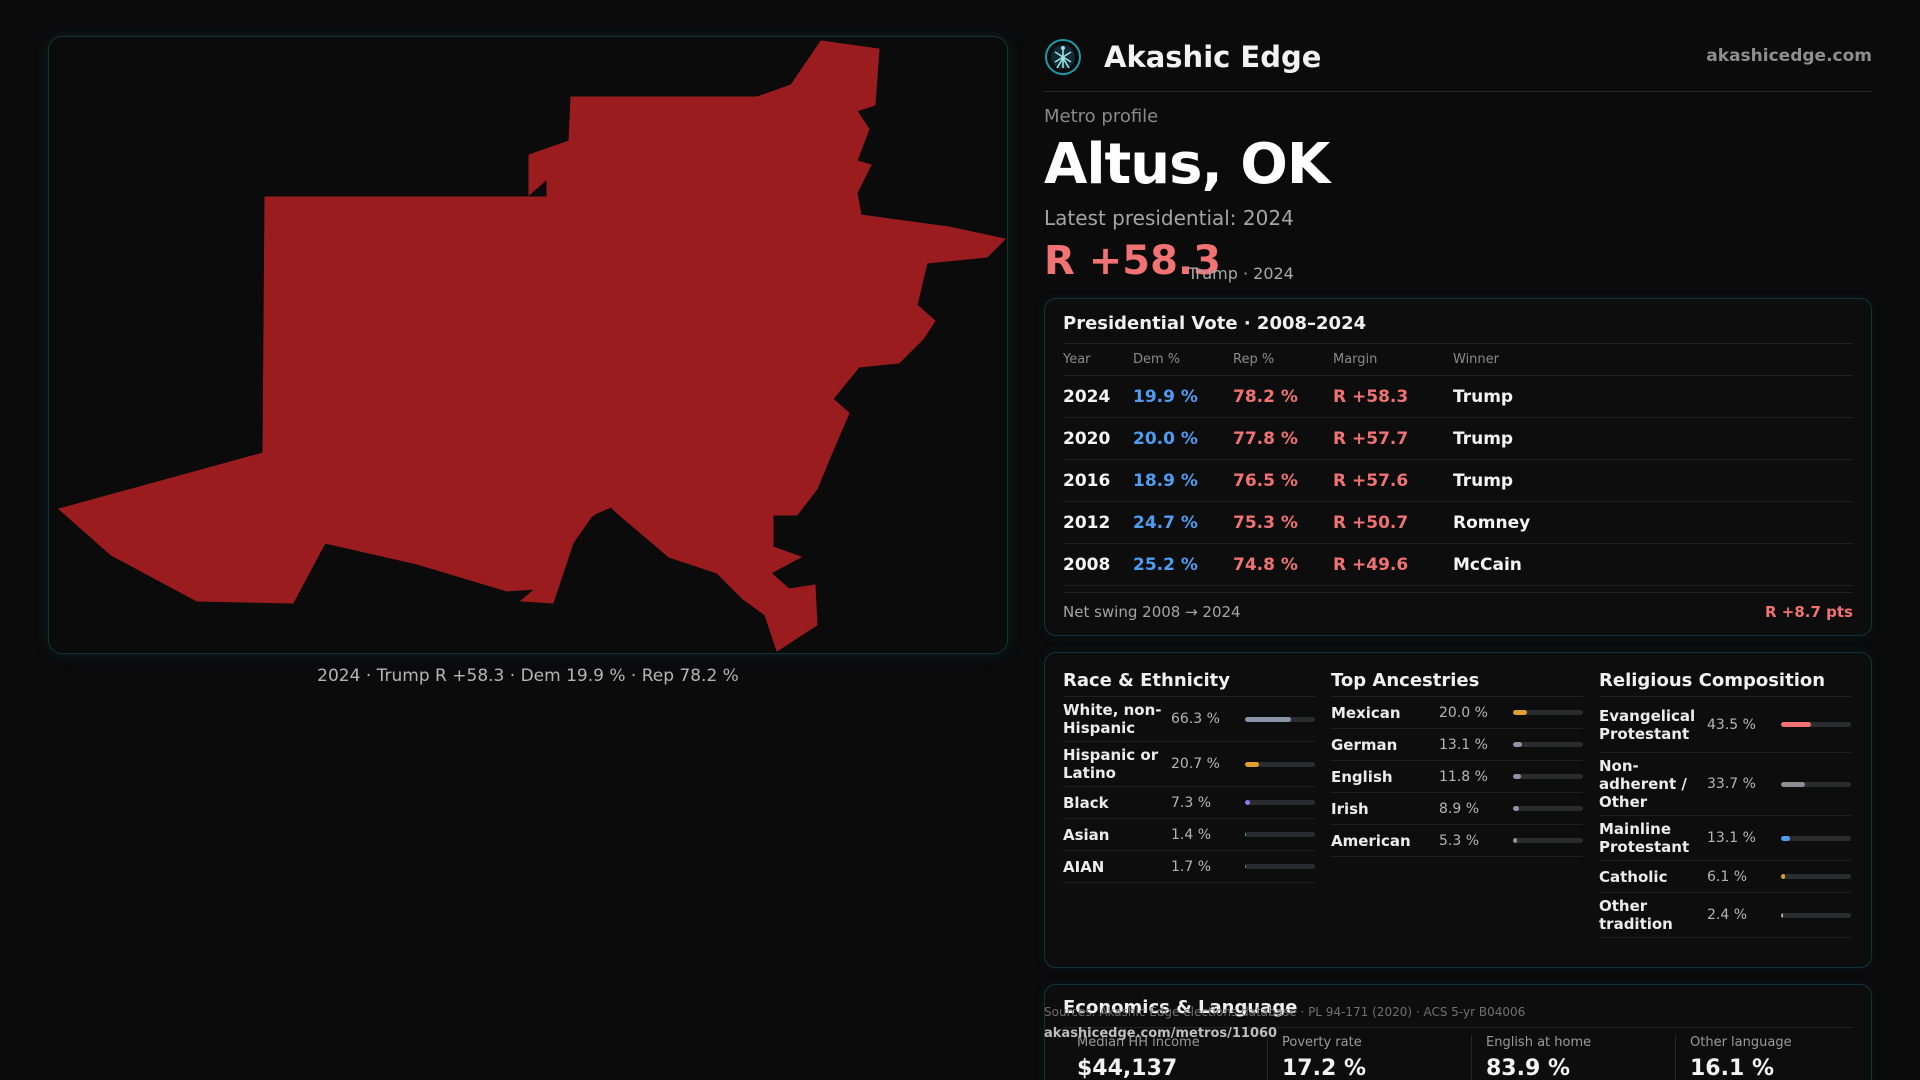 This screenshot has width=1920, height=1080. Describe the element at coordinates (1180, 1007) in the screenshot. I see `economics-language-title: Economics & Language` at that location.